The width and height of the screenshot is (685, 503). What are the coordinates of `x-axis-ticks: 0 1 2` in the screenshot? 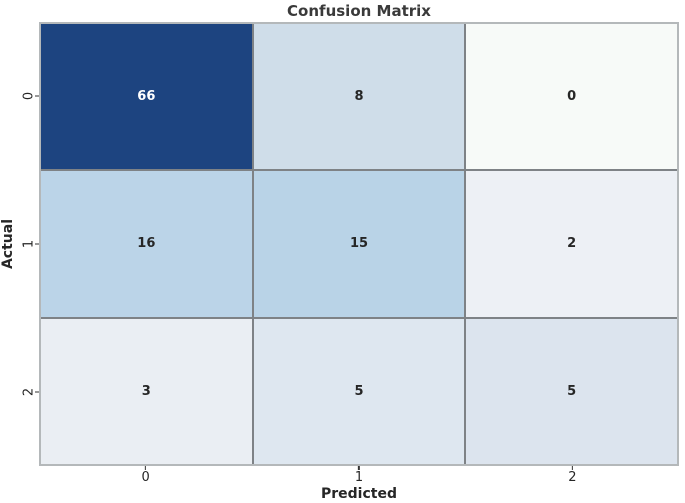 It's located at (359, 477).